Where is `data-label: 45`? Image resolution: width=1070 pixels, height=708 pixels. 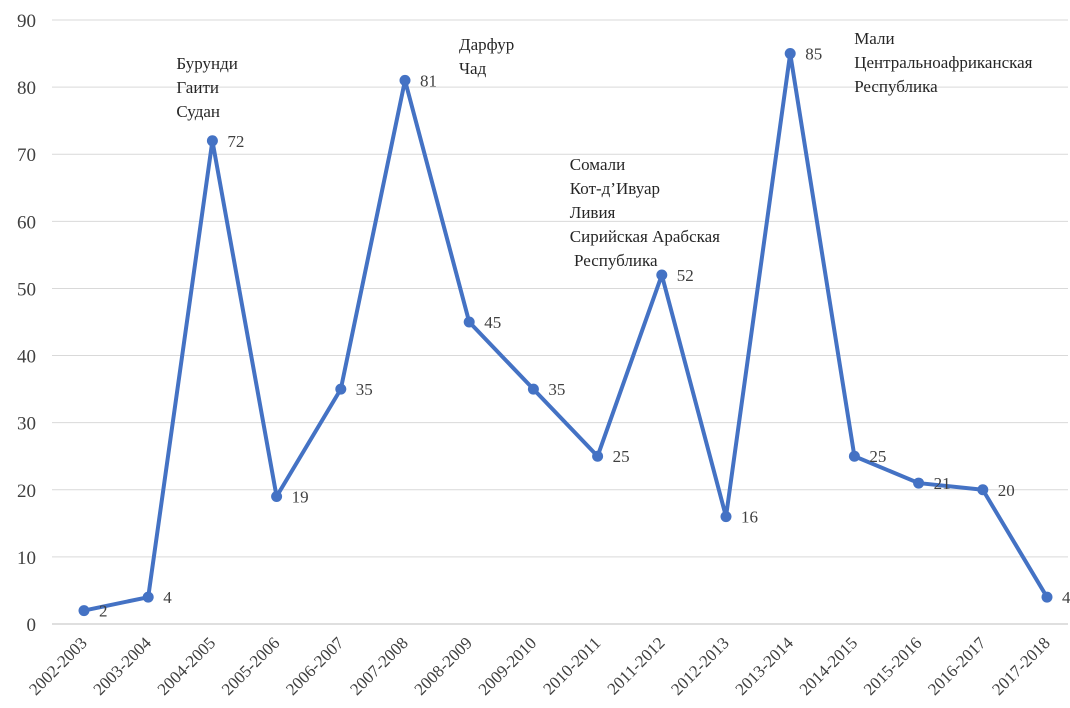
data-label: 45 is located at coordinates (492, 322).